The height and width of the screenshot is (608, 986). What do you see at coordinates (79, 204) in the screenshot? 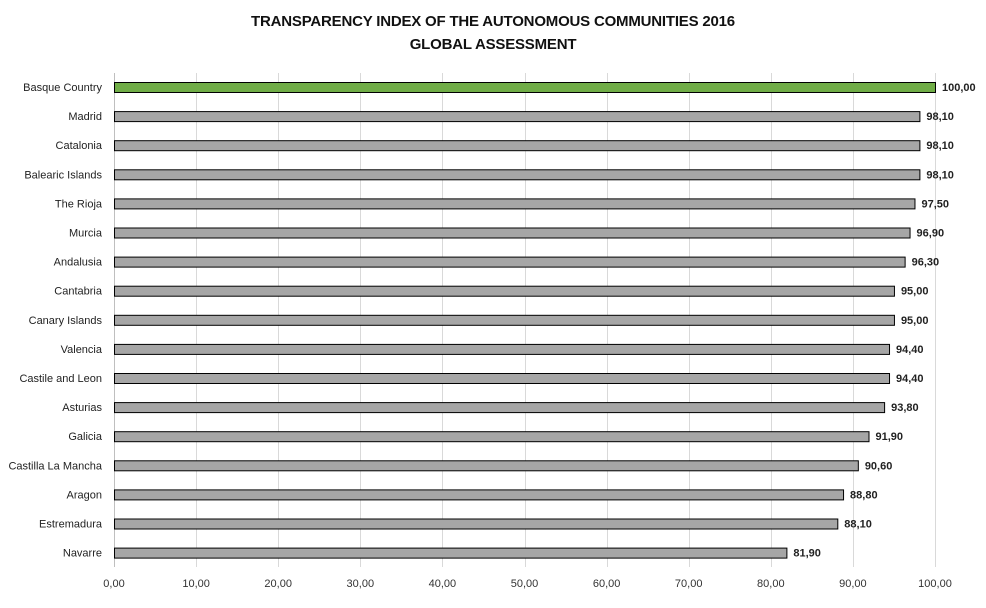
I see `category-label: The Rioja` at bounding box center [79, 204].